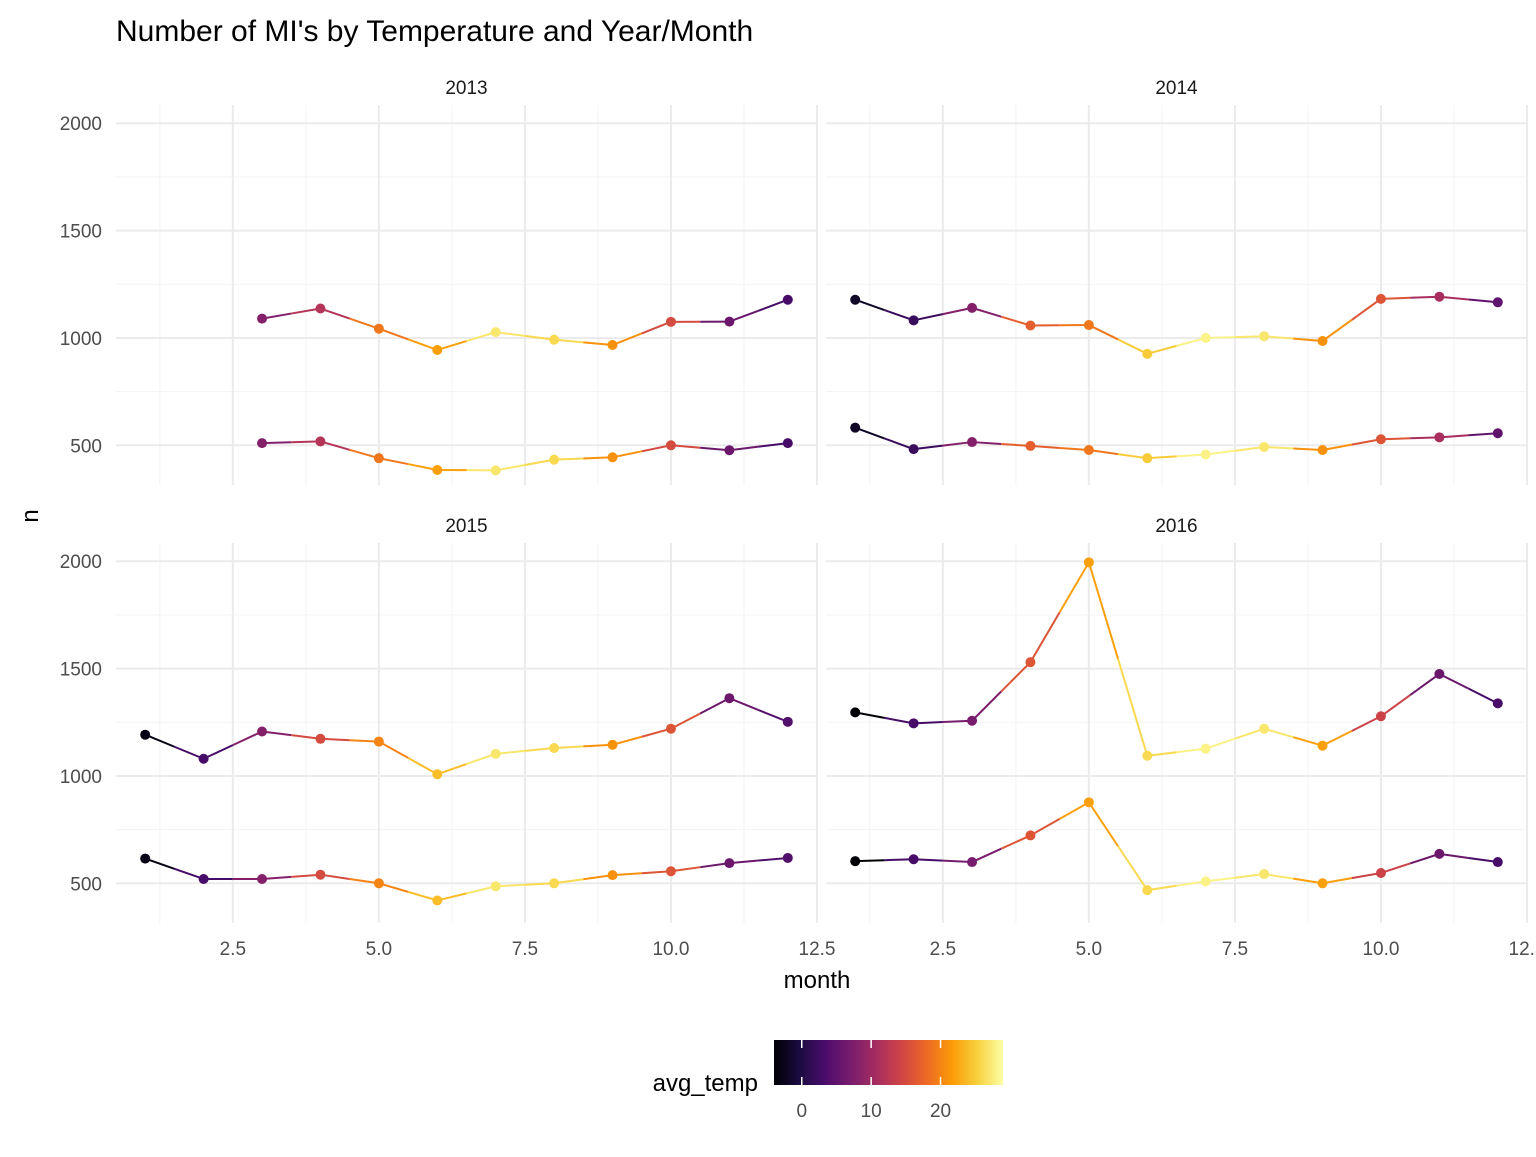 This screenshot has height=1157, width=1536. I want to click on x-tick-label: 7.5, so click(1235, 949).